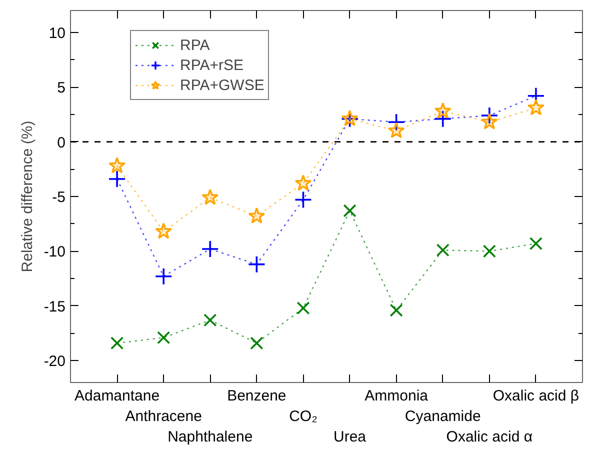  I want to click on legend-label: RPA, so click(195, 45).